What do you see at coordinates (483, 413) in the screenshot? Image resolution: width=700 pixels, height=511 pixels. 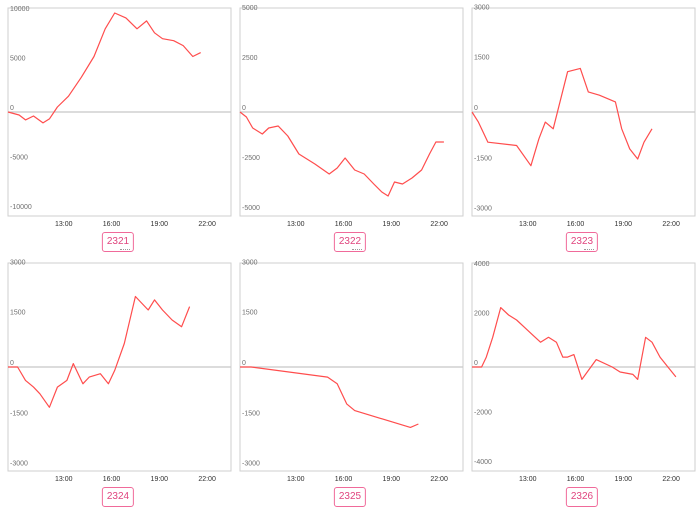 I see `y-tick-label: -2000` at bounding box center [483, 413].